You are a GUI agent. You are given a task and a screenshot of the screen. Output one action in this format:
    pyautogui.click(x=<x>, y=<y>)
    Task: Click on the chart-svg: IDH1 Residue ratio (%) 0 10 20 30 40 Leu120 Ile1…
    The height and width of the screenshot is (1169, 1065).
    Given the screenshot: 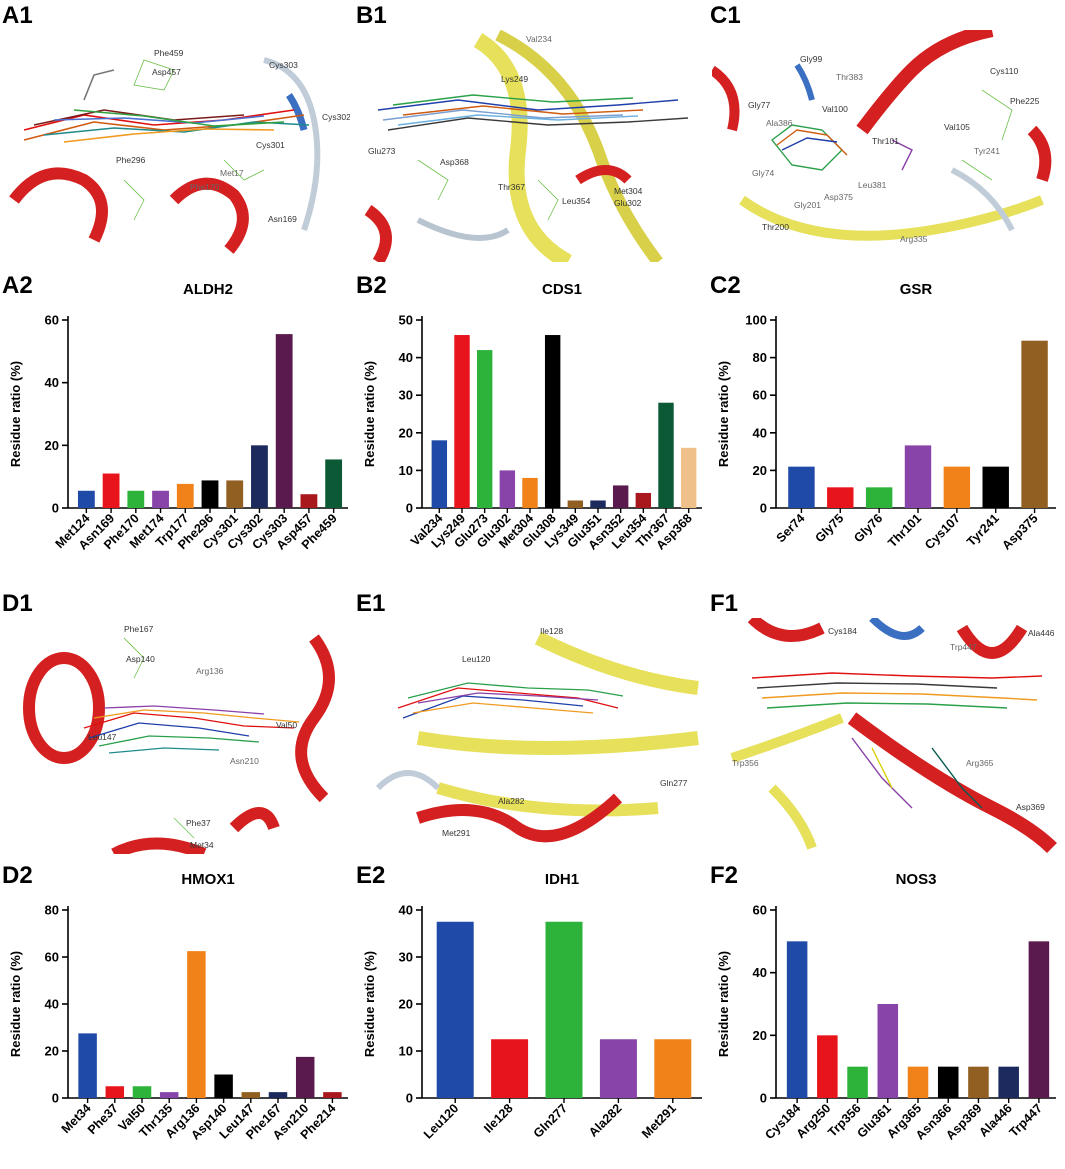 What is the action you would take?
    pyautogui.click(x=532, y=1006)
    